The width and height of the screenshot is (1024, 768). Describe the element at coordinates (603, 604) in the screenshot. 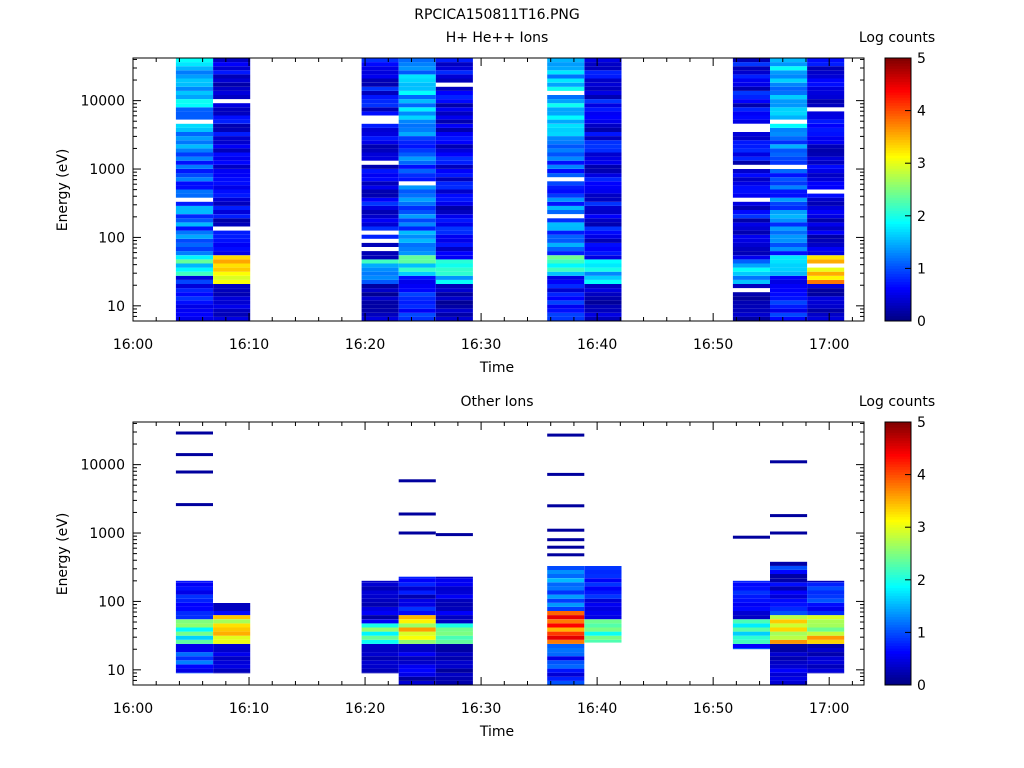

I see `heatmap-column` at that location.